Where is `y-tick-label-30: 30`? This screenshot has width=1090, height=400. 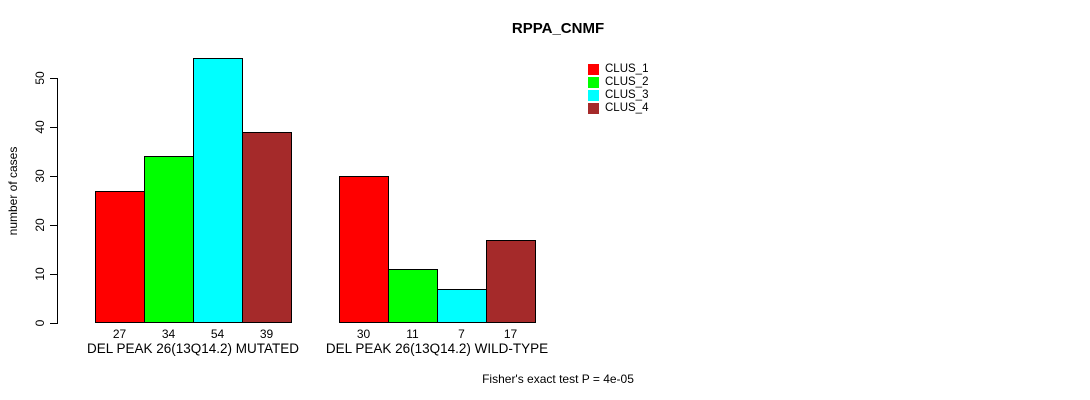
y-tick-label-30: 30 is located at coordinates (40, 176).